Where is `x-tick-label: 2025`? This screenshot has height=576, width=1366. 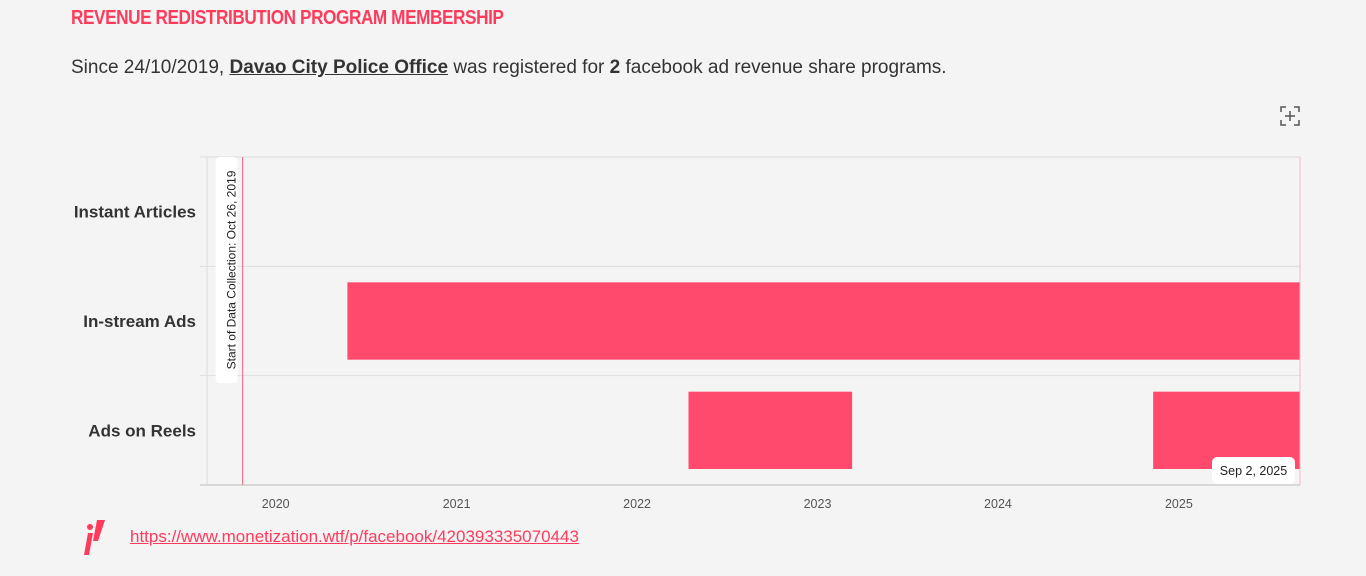 x-tick-label: 2025 is located at coordinates (1179, 504).